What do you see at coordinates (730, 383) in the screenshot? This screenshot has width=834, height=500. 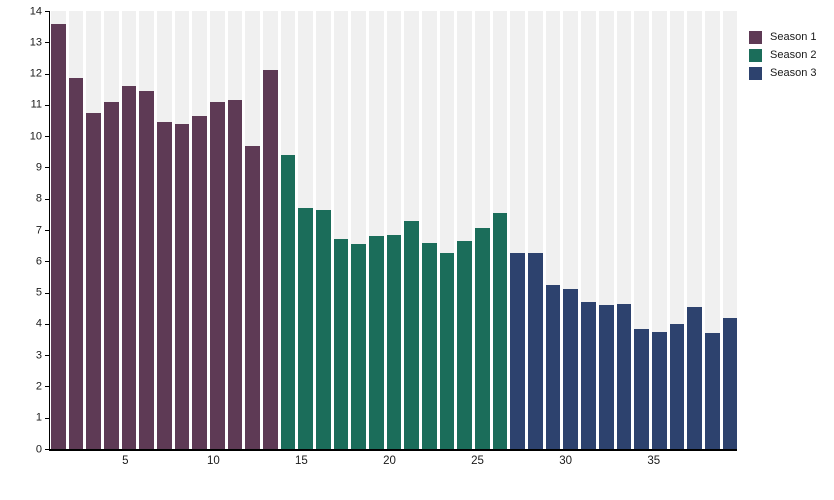 I see `bar-season-3-ep13` at bounding box center [730, 383].